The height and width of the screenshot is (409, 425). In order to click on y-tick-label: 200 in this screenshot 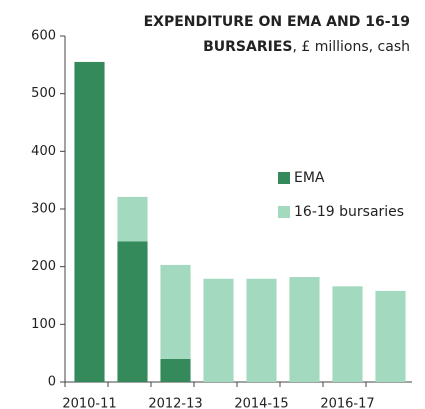, I will do `click(43, 266)`.